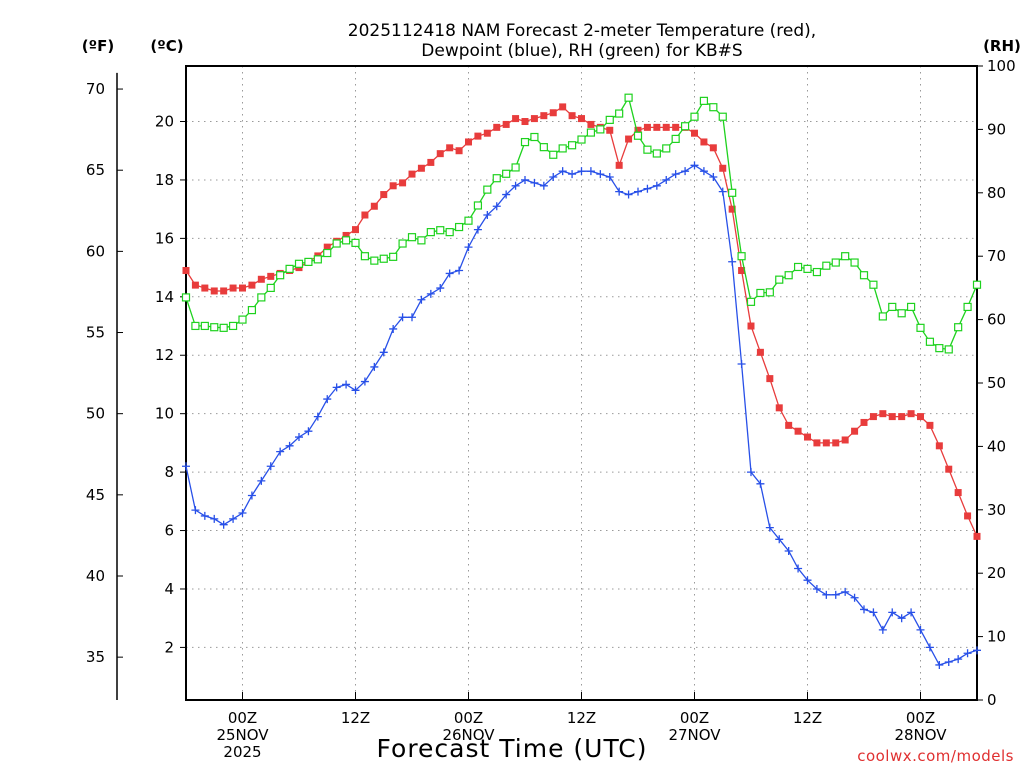 Image resolution: width=1024 pixels, height=773 pixels. I want to click on time-tick-label: 28NOV, so click(920, 735).